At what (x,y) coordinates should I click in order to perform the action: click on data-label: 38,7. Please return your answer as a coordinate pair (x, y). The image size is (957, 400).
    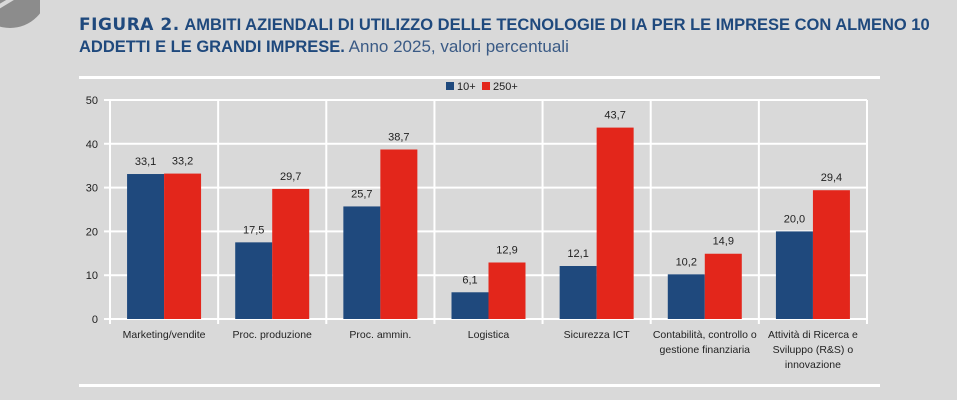
    Looking at the image, I should click on (398, 137).